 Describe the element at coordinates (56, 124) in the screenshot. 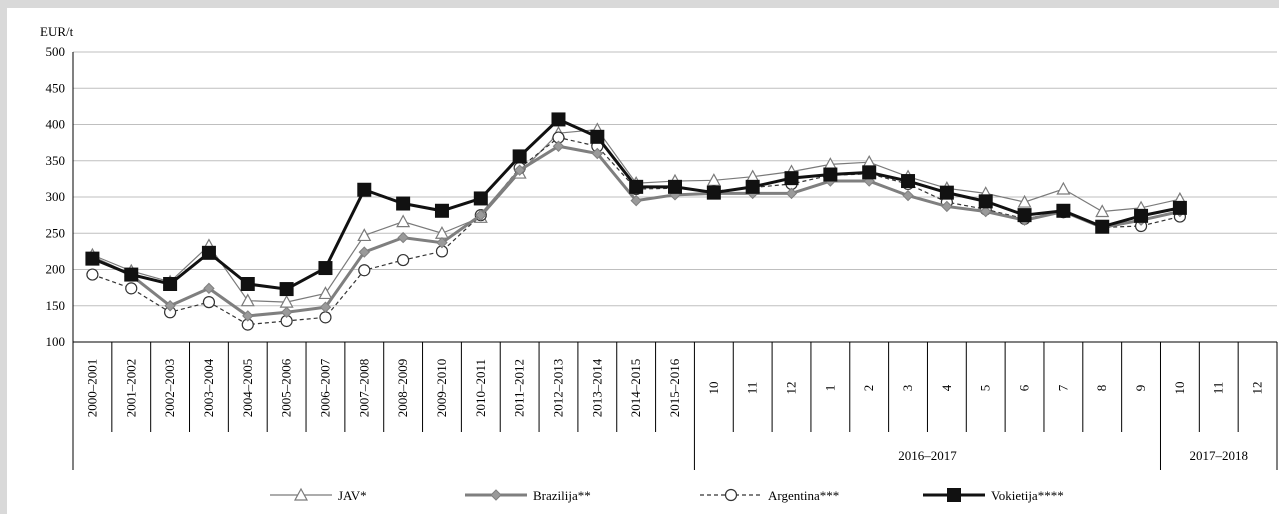

I see `y-tick-label: 400` at that location.